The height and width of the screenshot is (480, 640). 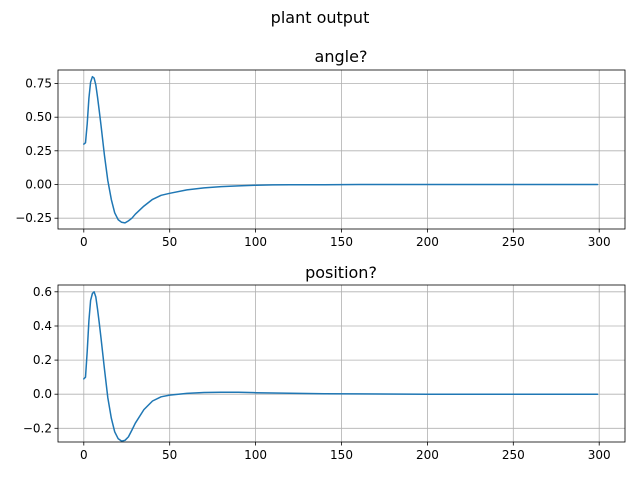 I want to click on y-tick-label: 0.25, so click(x=38, y=151).